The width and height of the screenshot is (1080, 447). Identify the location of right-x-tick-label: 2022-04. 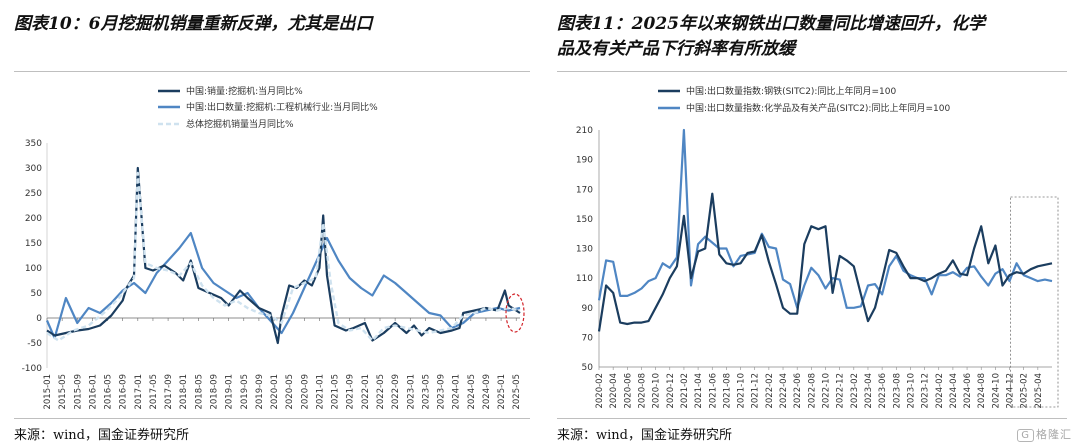
(784, 391).